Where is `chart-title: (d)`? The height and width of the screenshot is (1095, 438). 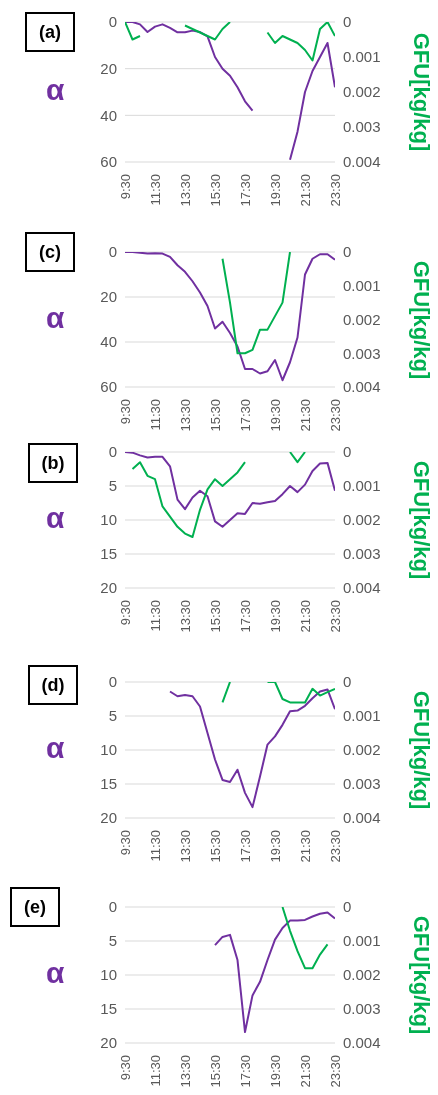
chart-title: (d) is located at coordinates (53, 685).